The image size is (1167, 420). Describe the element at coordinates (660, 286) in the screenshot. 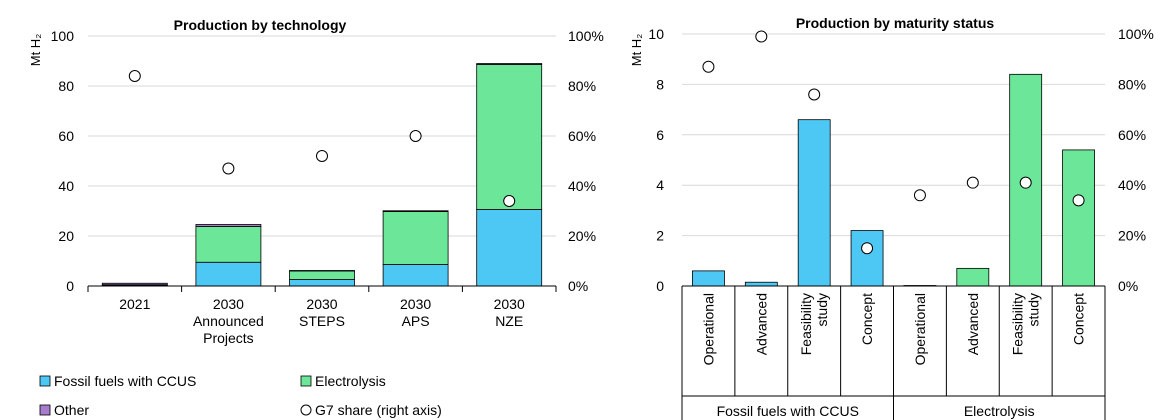

I see `right-y-tick-label: 0` at that location.